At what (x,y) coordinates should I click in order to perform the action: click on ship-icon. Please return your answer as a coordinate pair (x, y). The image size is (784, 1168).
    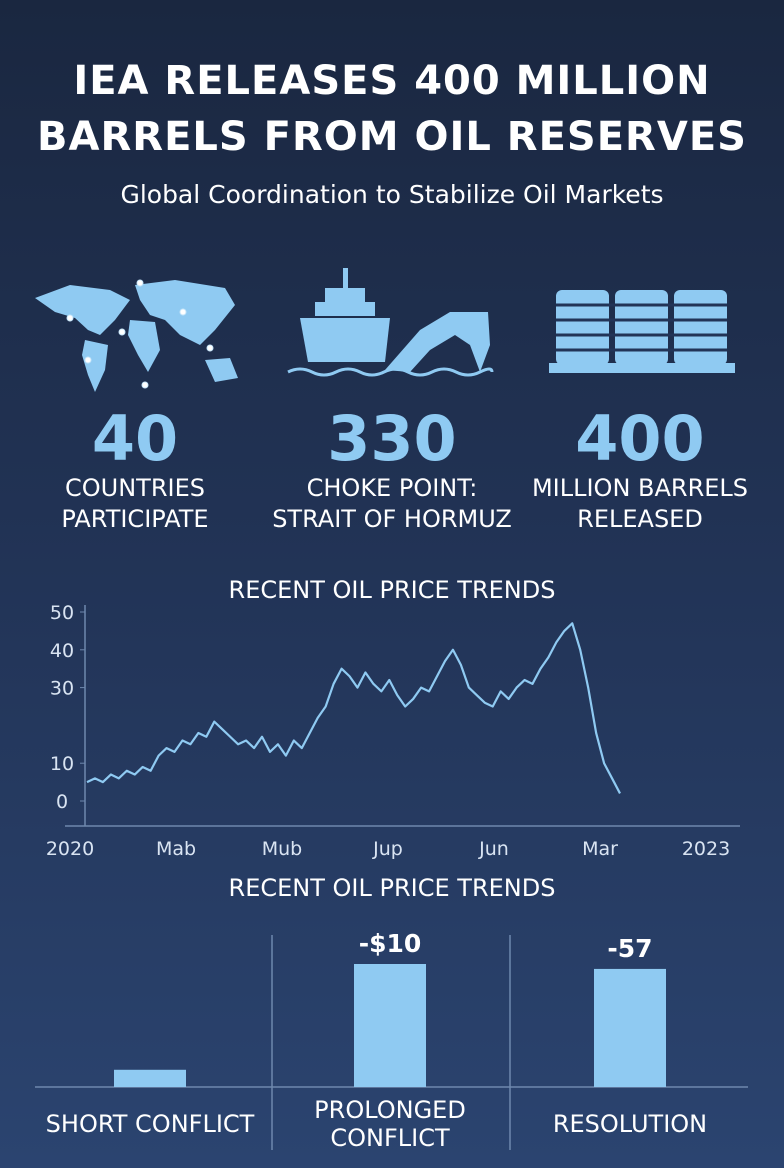
    Looking at the image, I should click on (390, 322).